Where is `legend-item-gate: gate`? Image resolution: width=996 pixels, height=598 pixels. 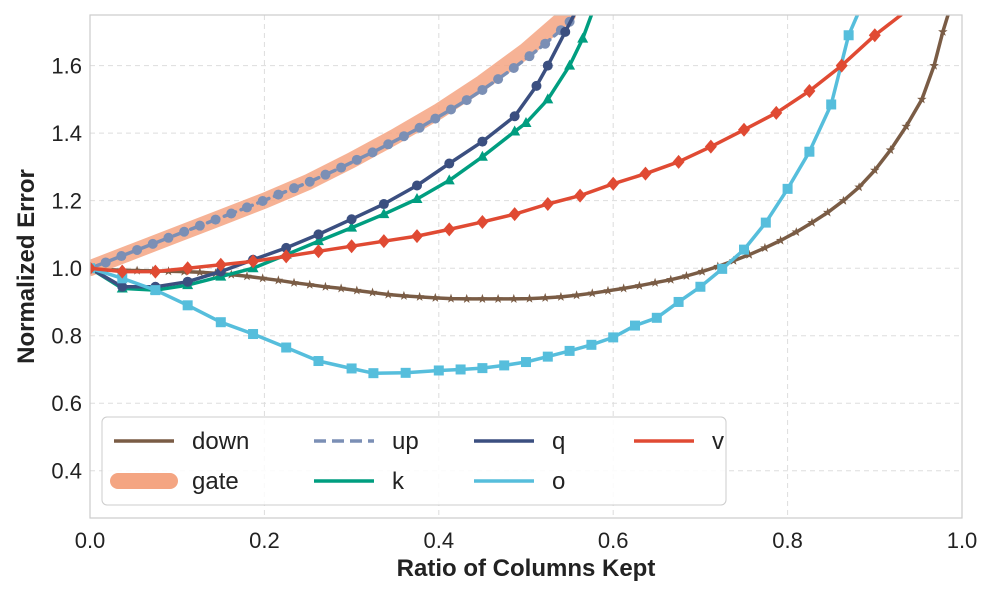
legend-item-gate: gate is located at coordinates (174, 481).